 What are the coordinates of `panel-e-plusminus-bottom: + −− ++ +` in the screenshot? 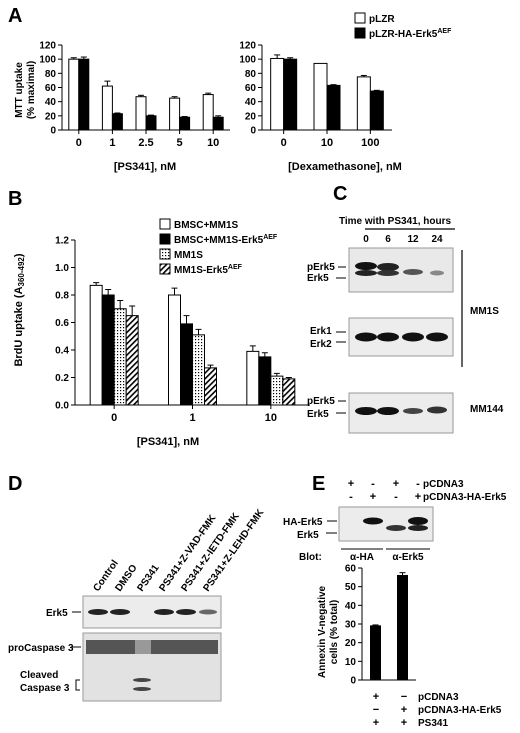 It's located at (390, 710).